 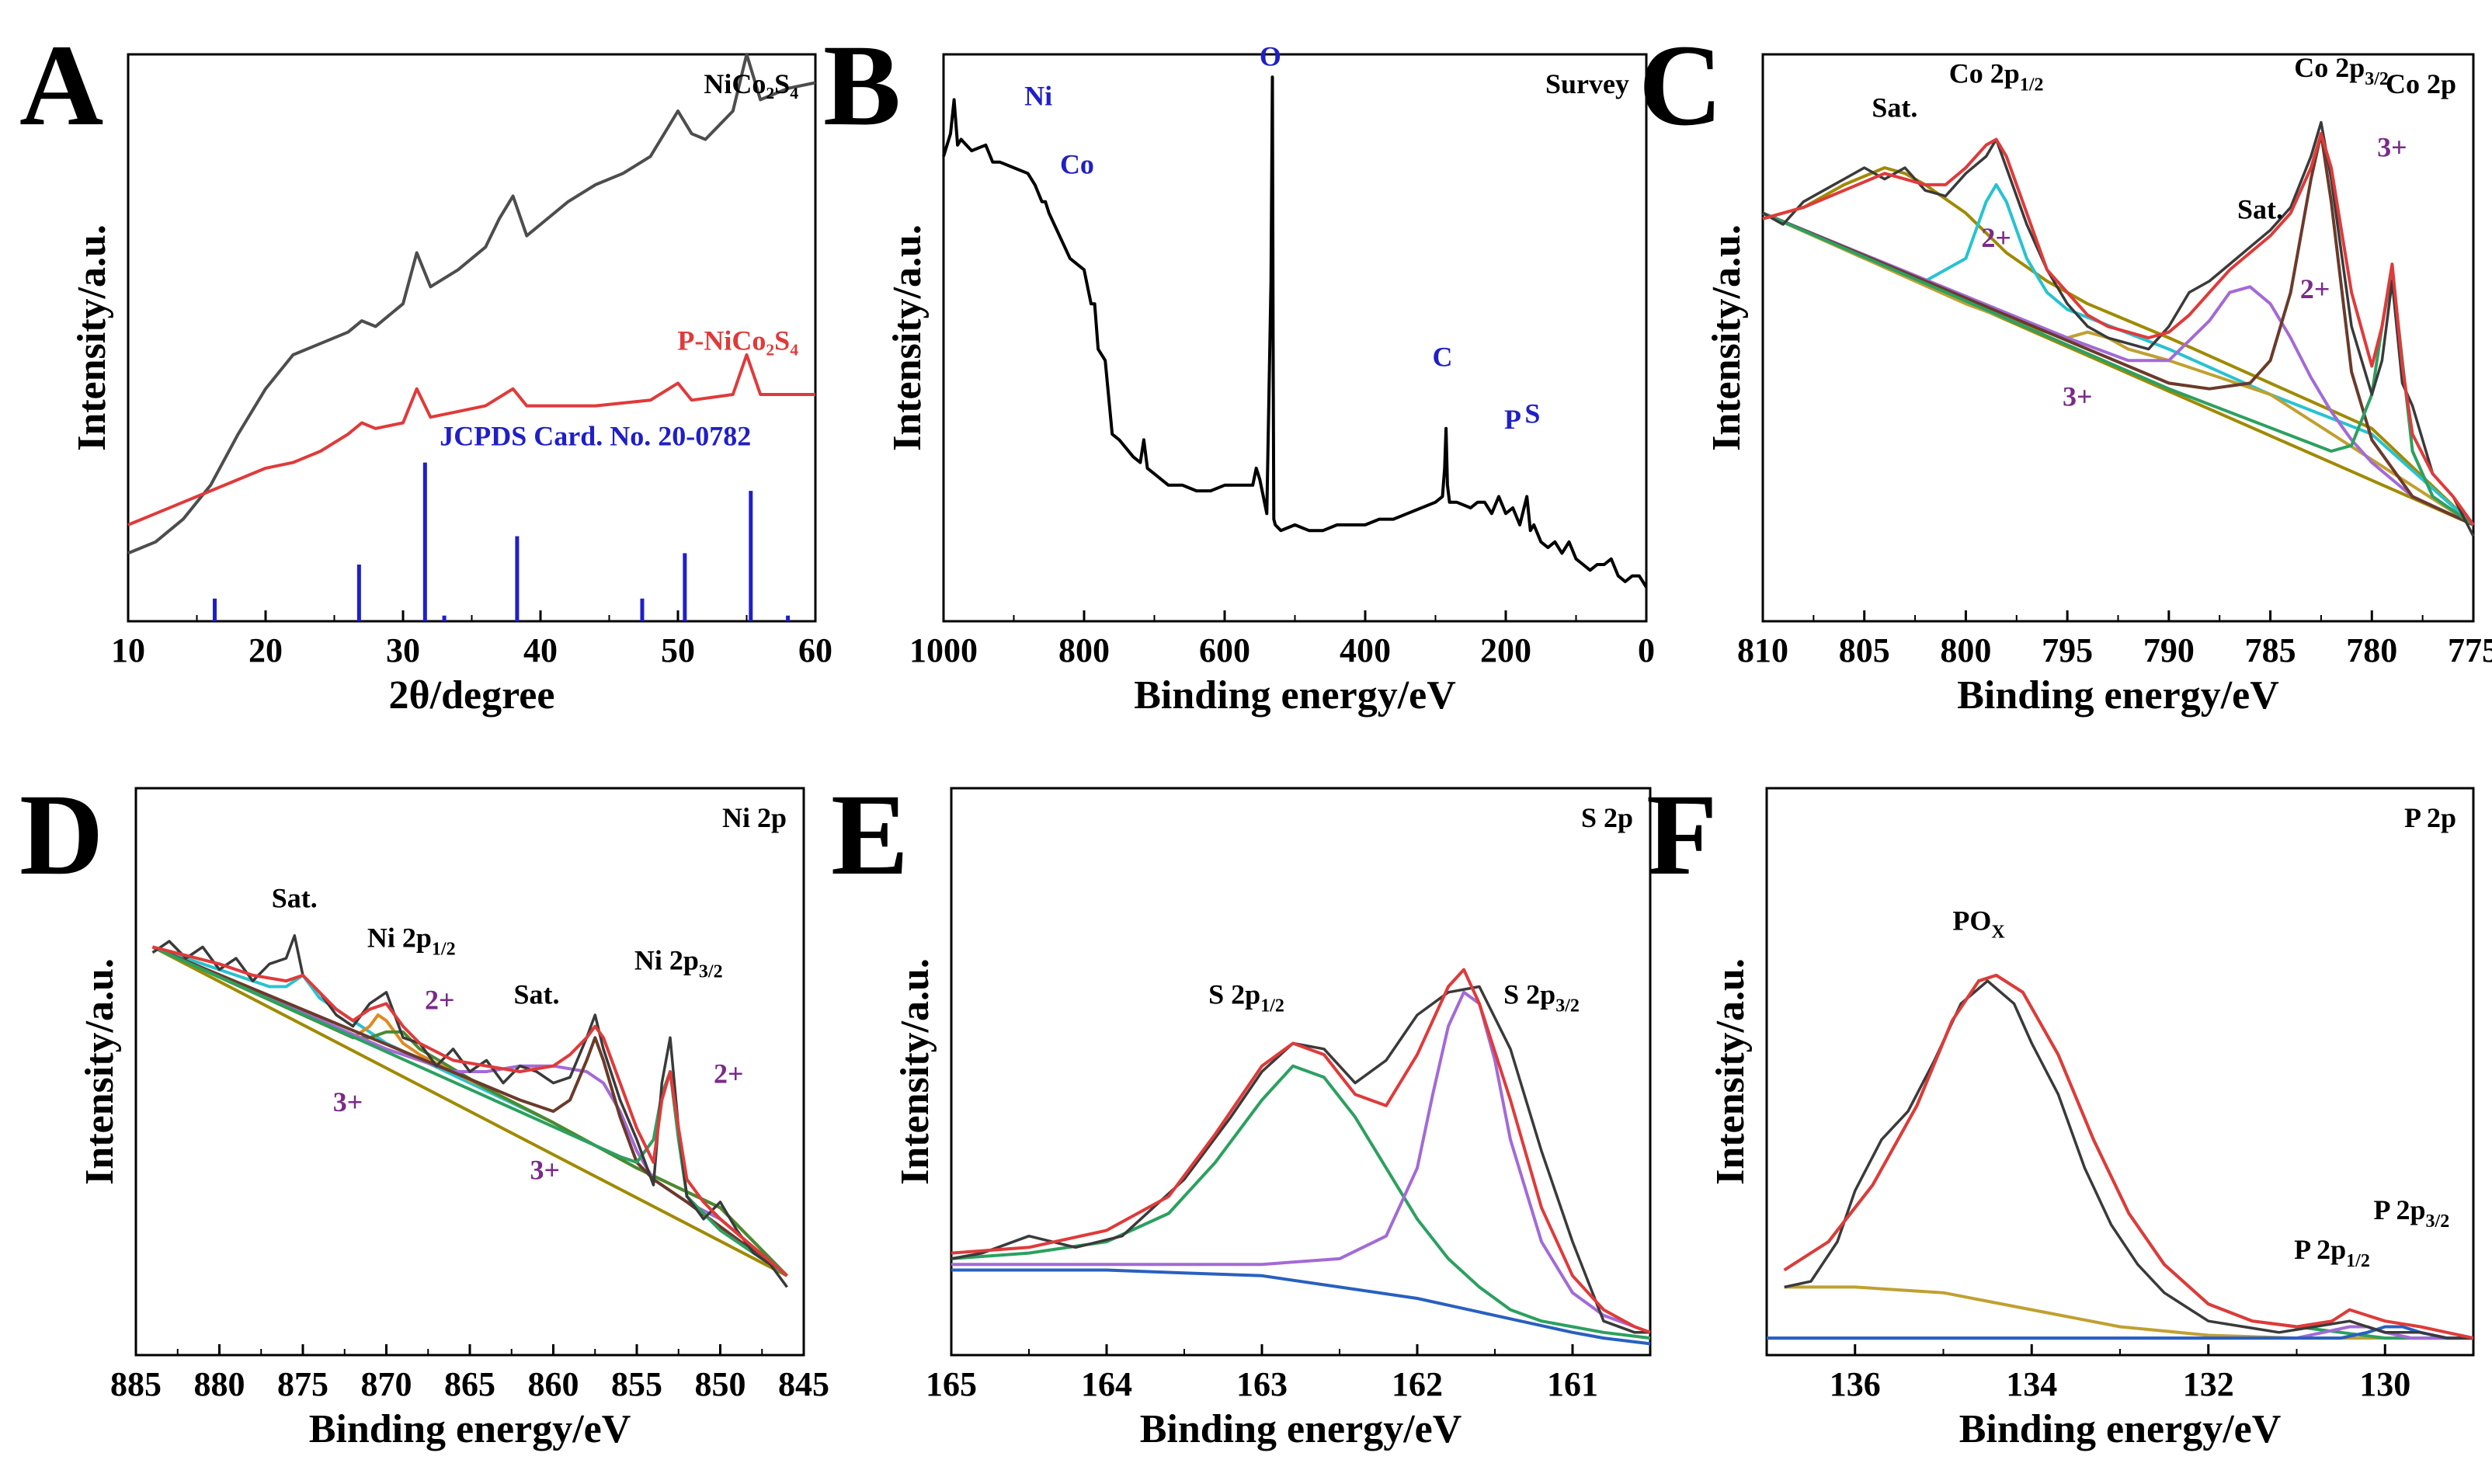 I want to click on x-tick-label: 163, so click(x=1262, y=1384).